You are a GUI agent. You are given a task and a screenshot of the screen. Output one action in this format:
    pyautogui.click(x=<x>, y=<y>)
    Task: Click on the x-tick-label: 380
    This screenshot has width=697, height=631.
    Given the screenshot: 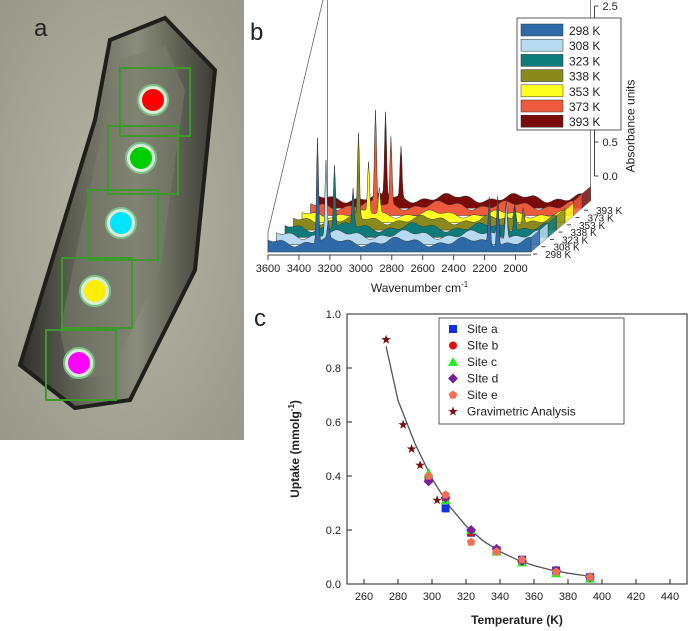 What is the action you would take?
    pyautogui.click(x=568, y=597)
    